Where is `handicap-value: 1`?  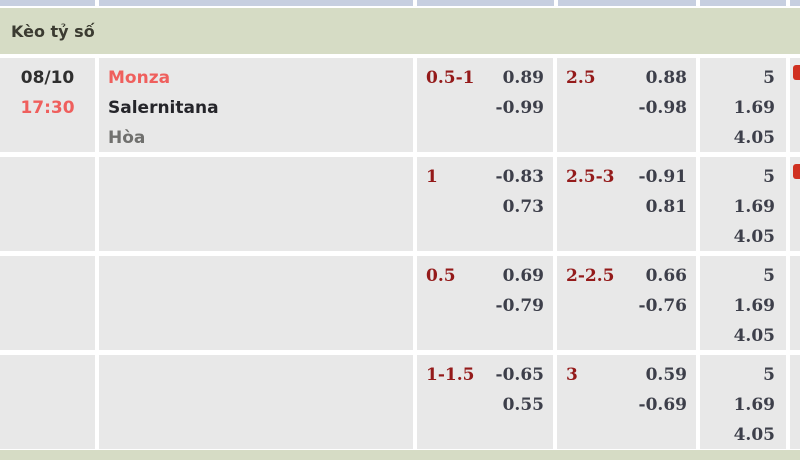 handicap-value: 1 is located at coordinates (432, 177).